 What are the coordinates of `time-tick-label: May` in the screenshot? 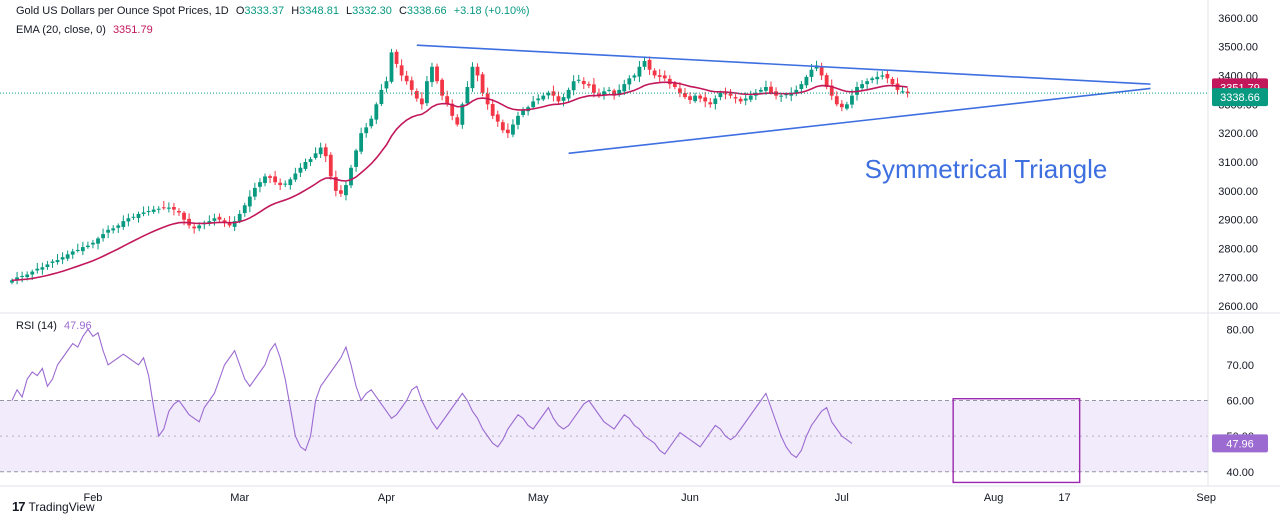 It's located at (538, 498).